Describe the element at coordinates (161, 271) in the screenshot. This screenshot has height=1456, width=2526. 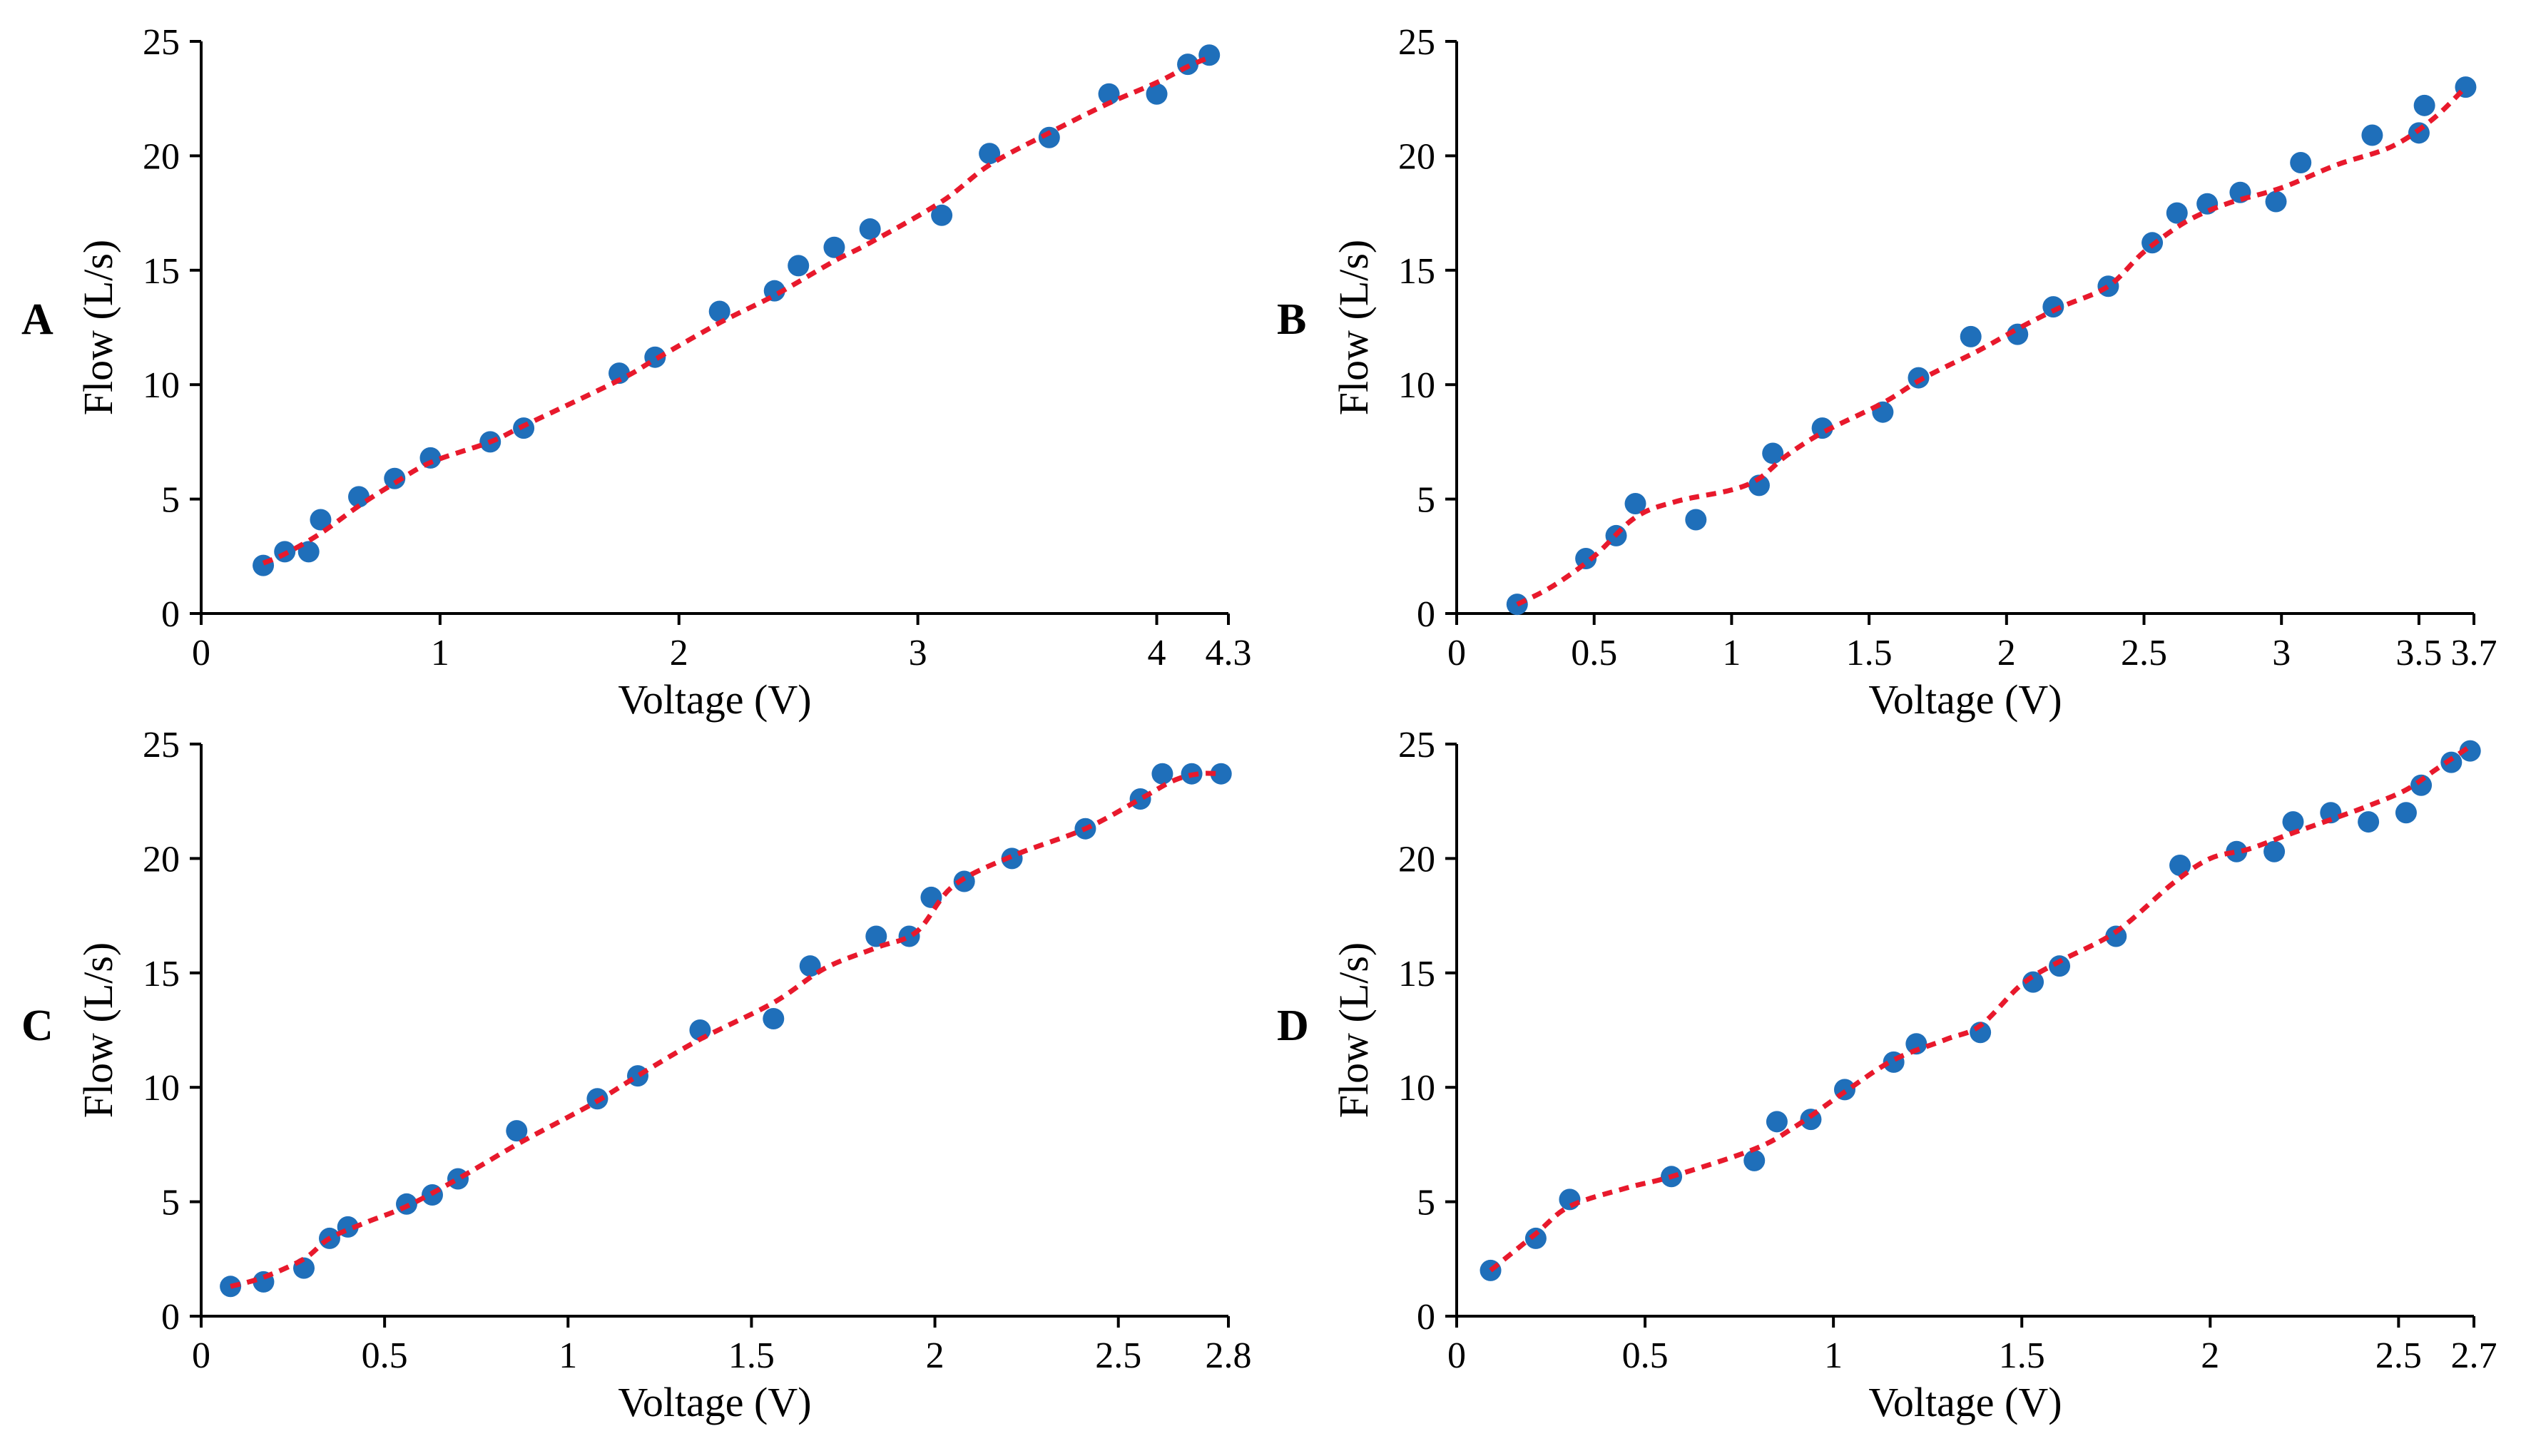
I see `panel-a-y-tick-label: 15` at that location.